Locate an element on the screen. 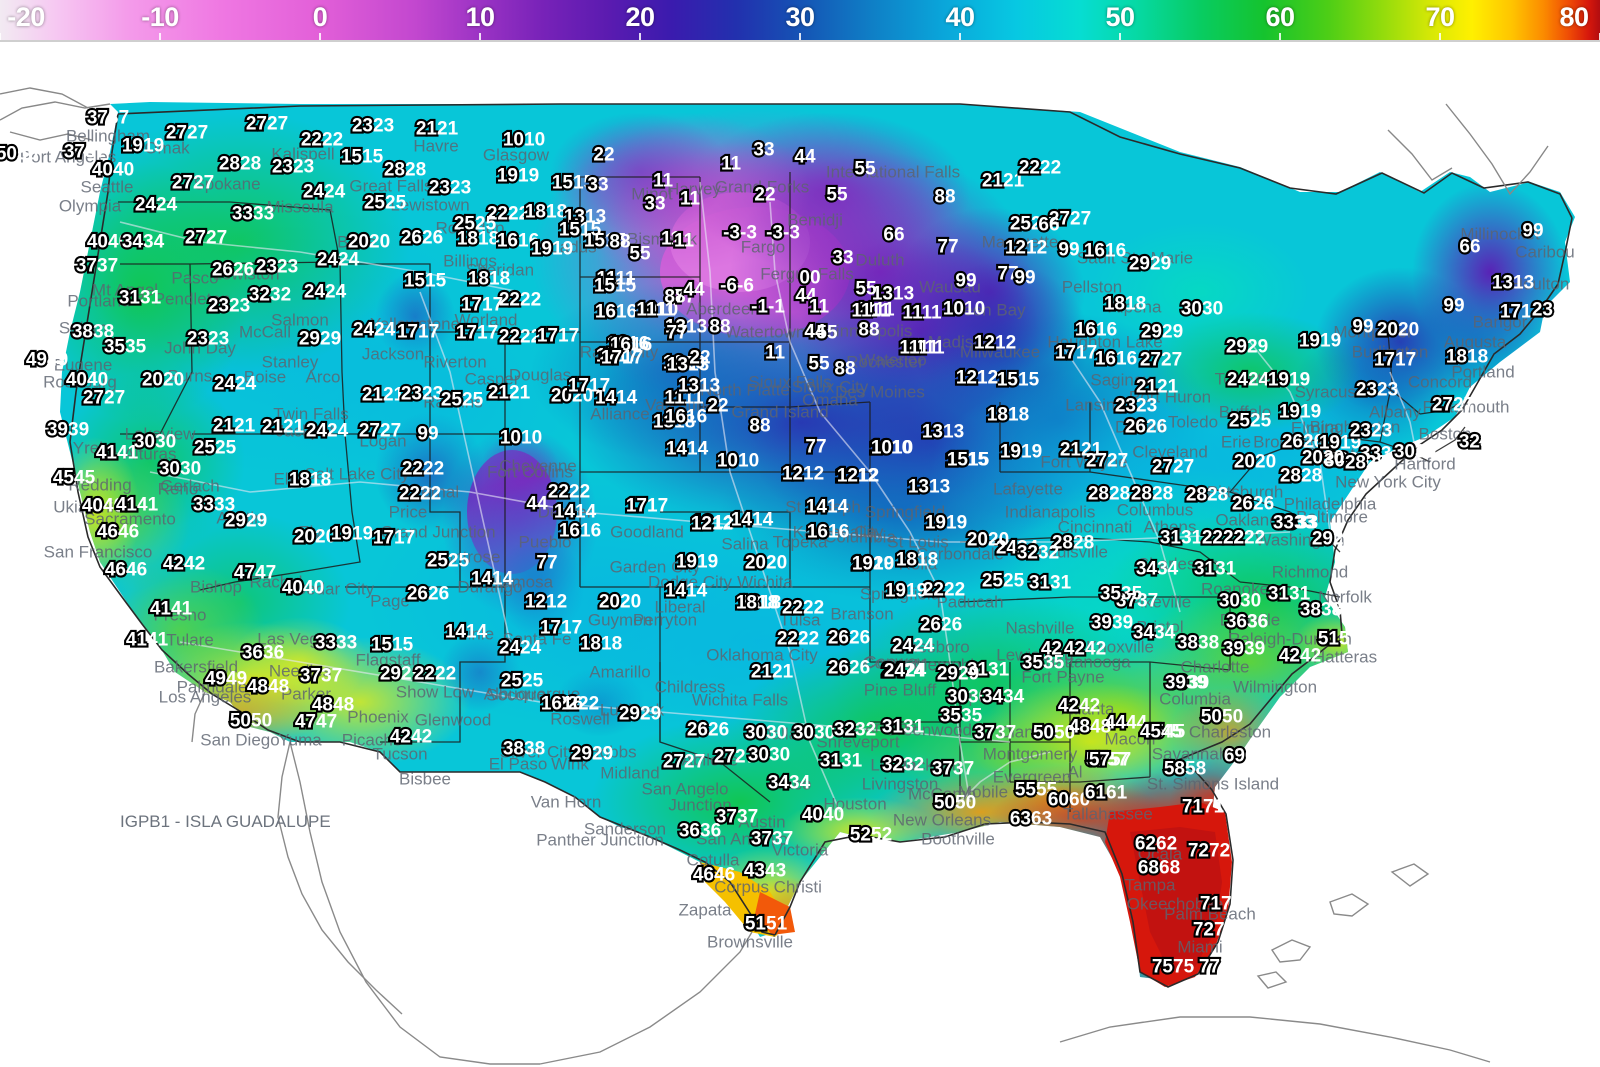  temperature-colorbar: -20 -10 0 10 20 30 40 50 60 70 80 is located at coordinates (800, 21).